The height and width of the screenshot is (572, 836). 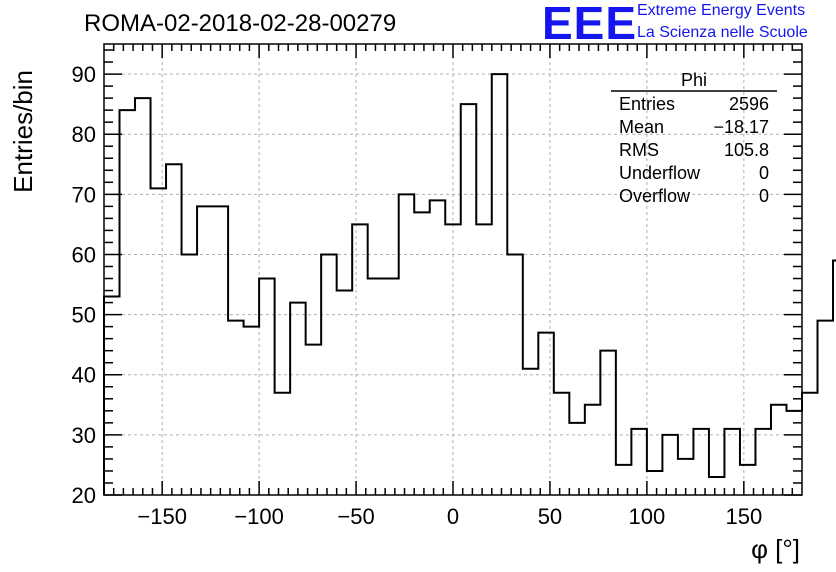 I want to click on x-tick-label: 50, so click(x=550, y=516).